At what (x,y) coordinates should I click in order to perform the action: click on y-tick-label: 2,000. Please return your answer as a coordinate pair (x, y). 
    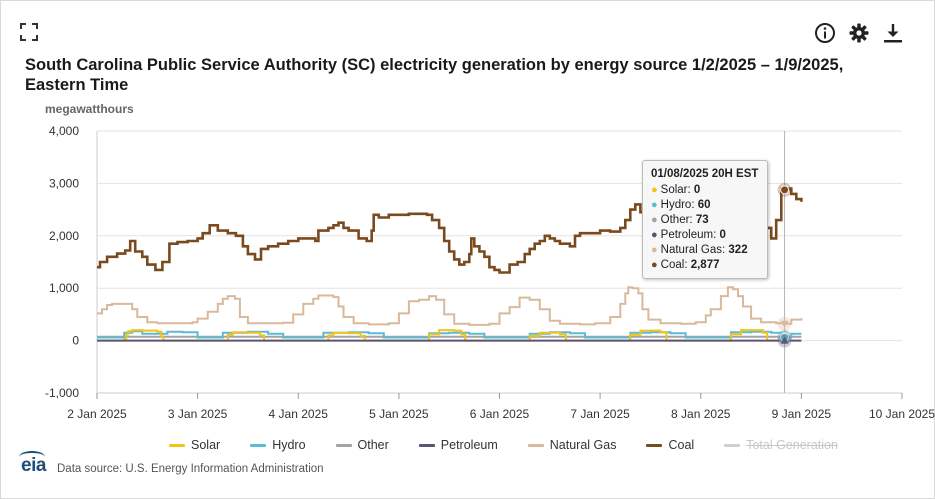
    Looking at the image, I should click on (64, 236).